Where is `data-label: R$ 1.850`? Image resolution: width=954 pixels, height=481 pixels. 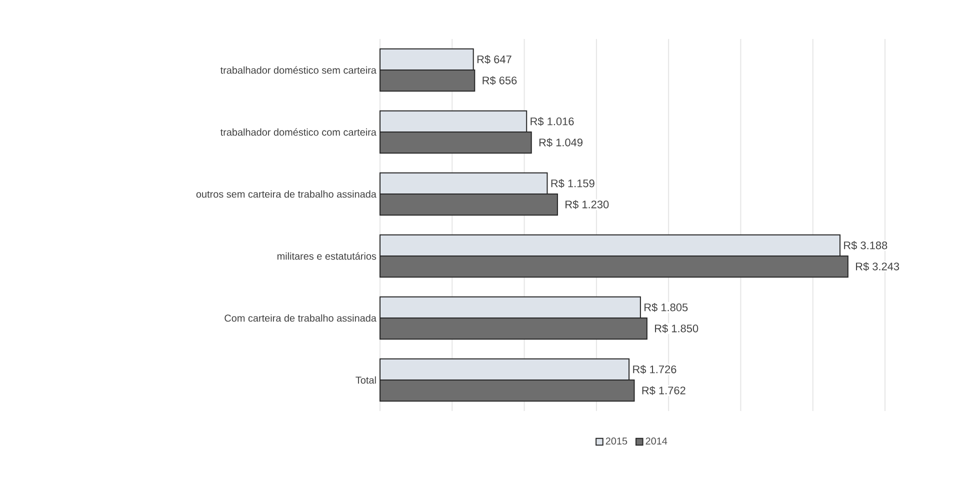 data-label: R$ 1.850 is located at coordinates (676, 328).